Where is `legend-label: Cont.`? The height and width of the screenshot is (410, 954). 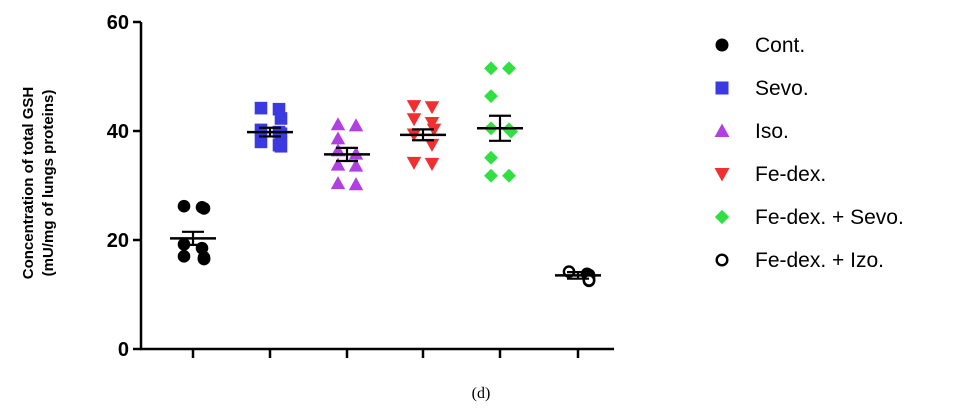
legend-label: Cont. is located at coordinates (780, 45).